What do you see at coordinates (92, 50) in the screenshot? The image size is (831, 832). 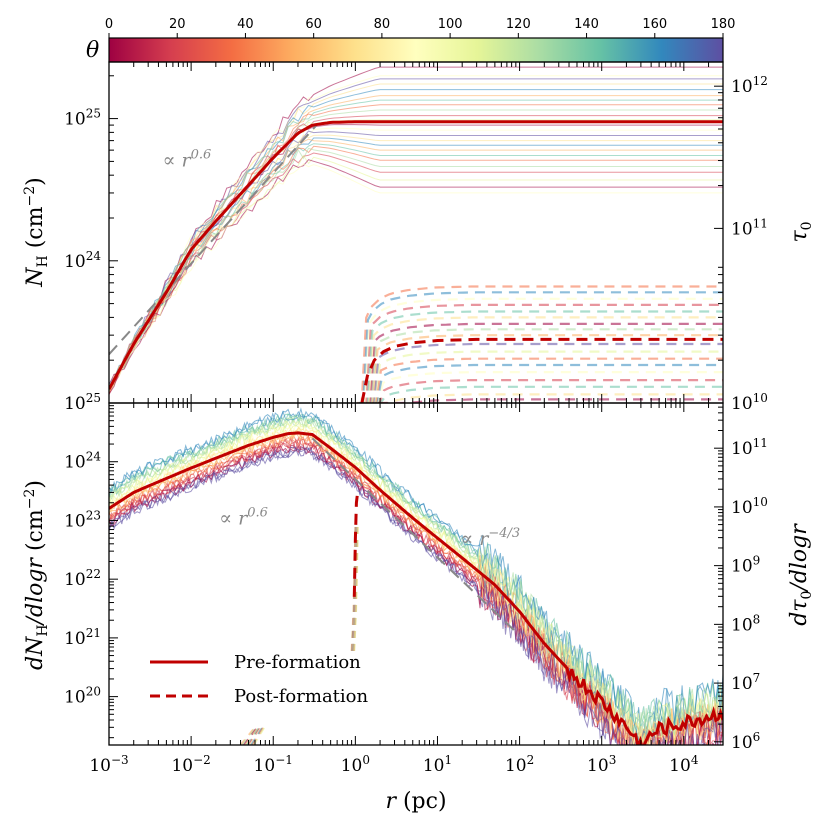 I see `colorbar-title: θ` at bounding box center [92, 50].